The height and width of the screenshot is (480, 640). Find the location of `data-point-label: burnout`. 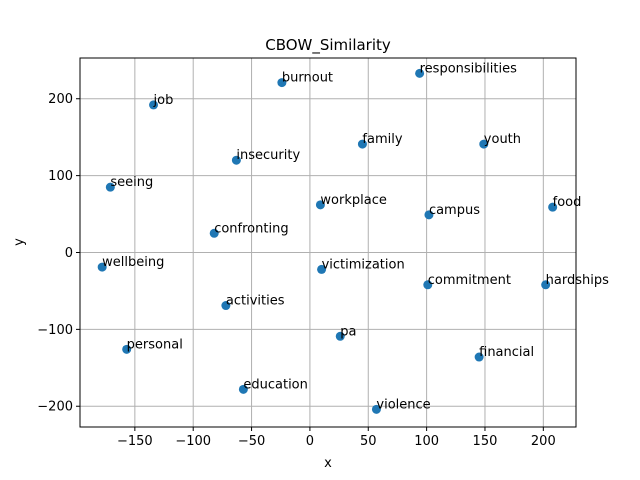

data-point-label: burnout is located at coordinates (307, 78).